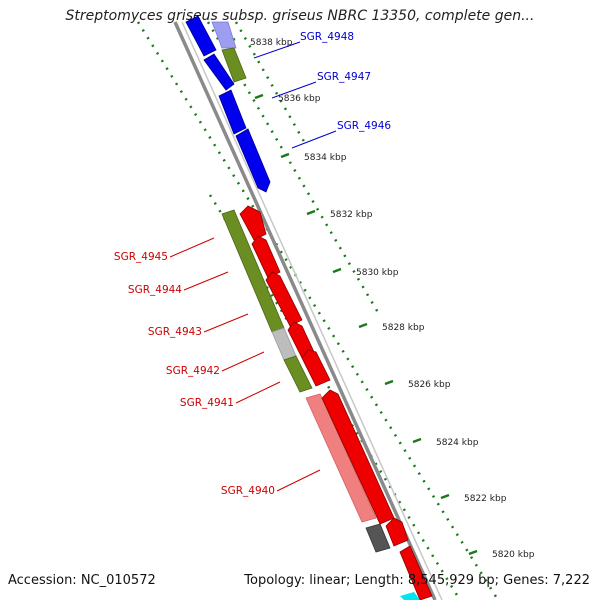  I want to click on accession-label: Accession: NC_010572, so click(82, 580).